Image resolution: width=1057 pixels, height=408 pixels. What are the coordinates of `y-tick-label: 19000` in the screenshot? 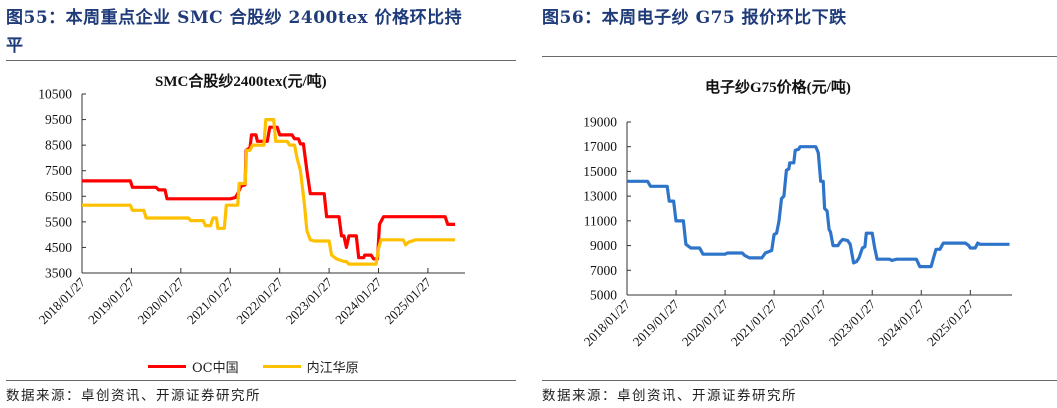 It's located at (600, 122).